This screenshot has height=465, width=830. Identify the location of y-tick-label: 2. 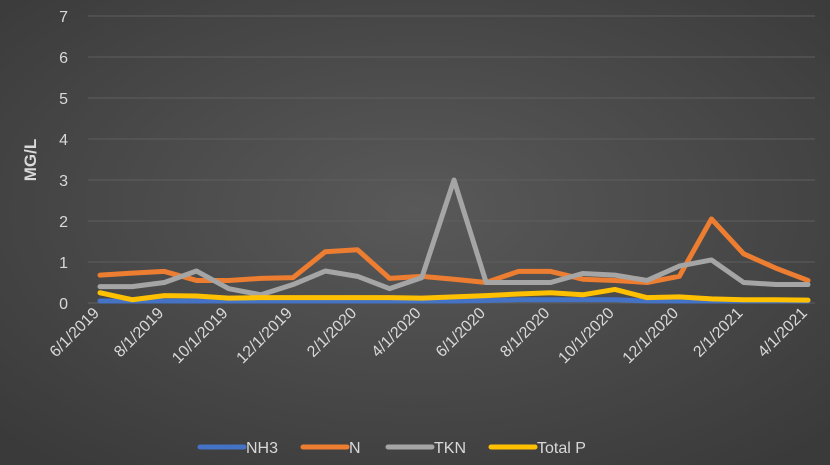
(63, 222).